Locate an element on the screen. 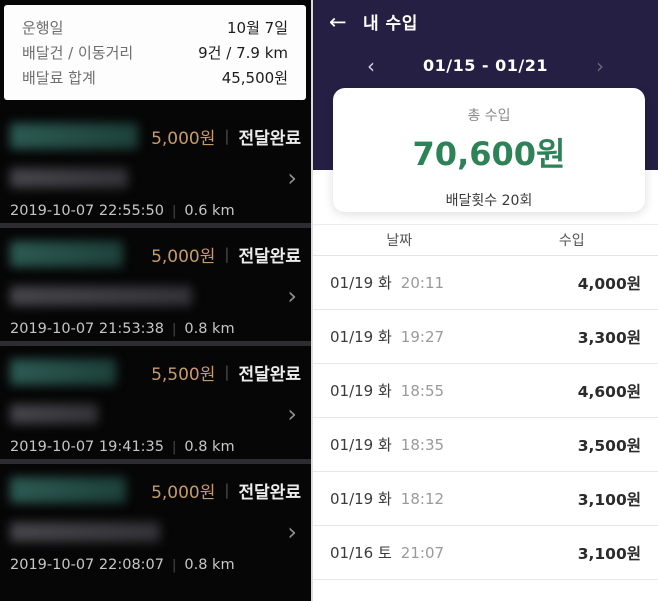 The height and width of the screenshot is (601, 658). summary-value: 10월 7일 is located at coordinates (257, 28).